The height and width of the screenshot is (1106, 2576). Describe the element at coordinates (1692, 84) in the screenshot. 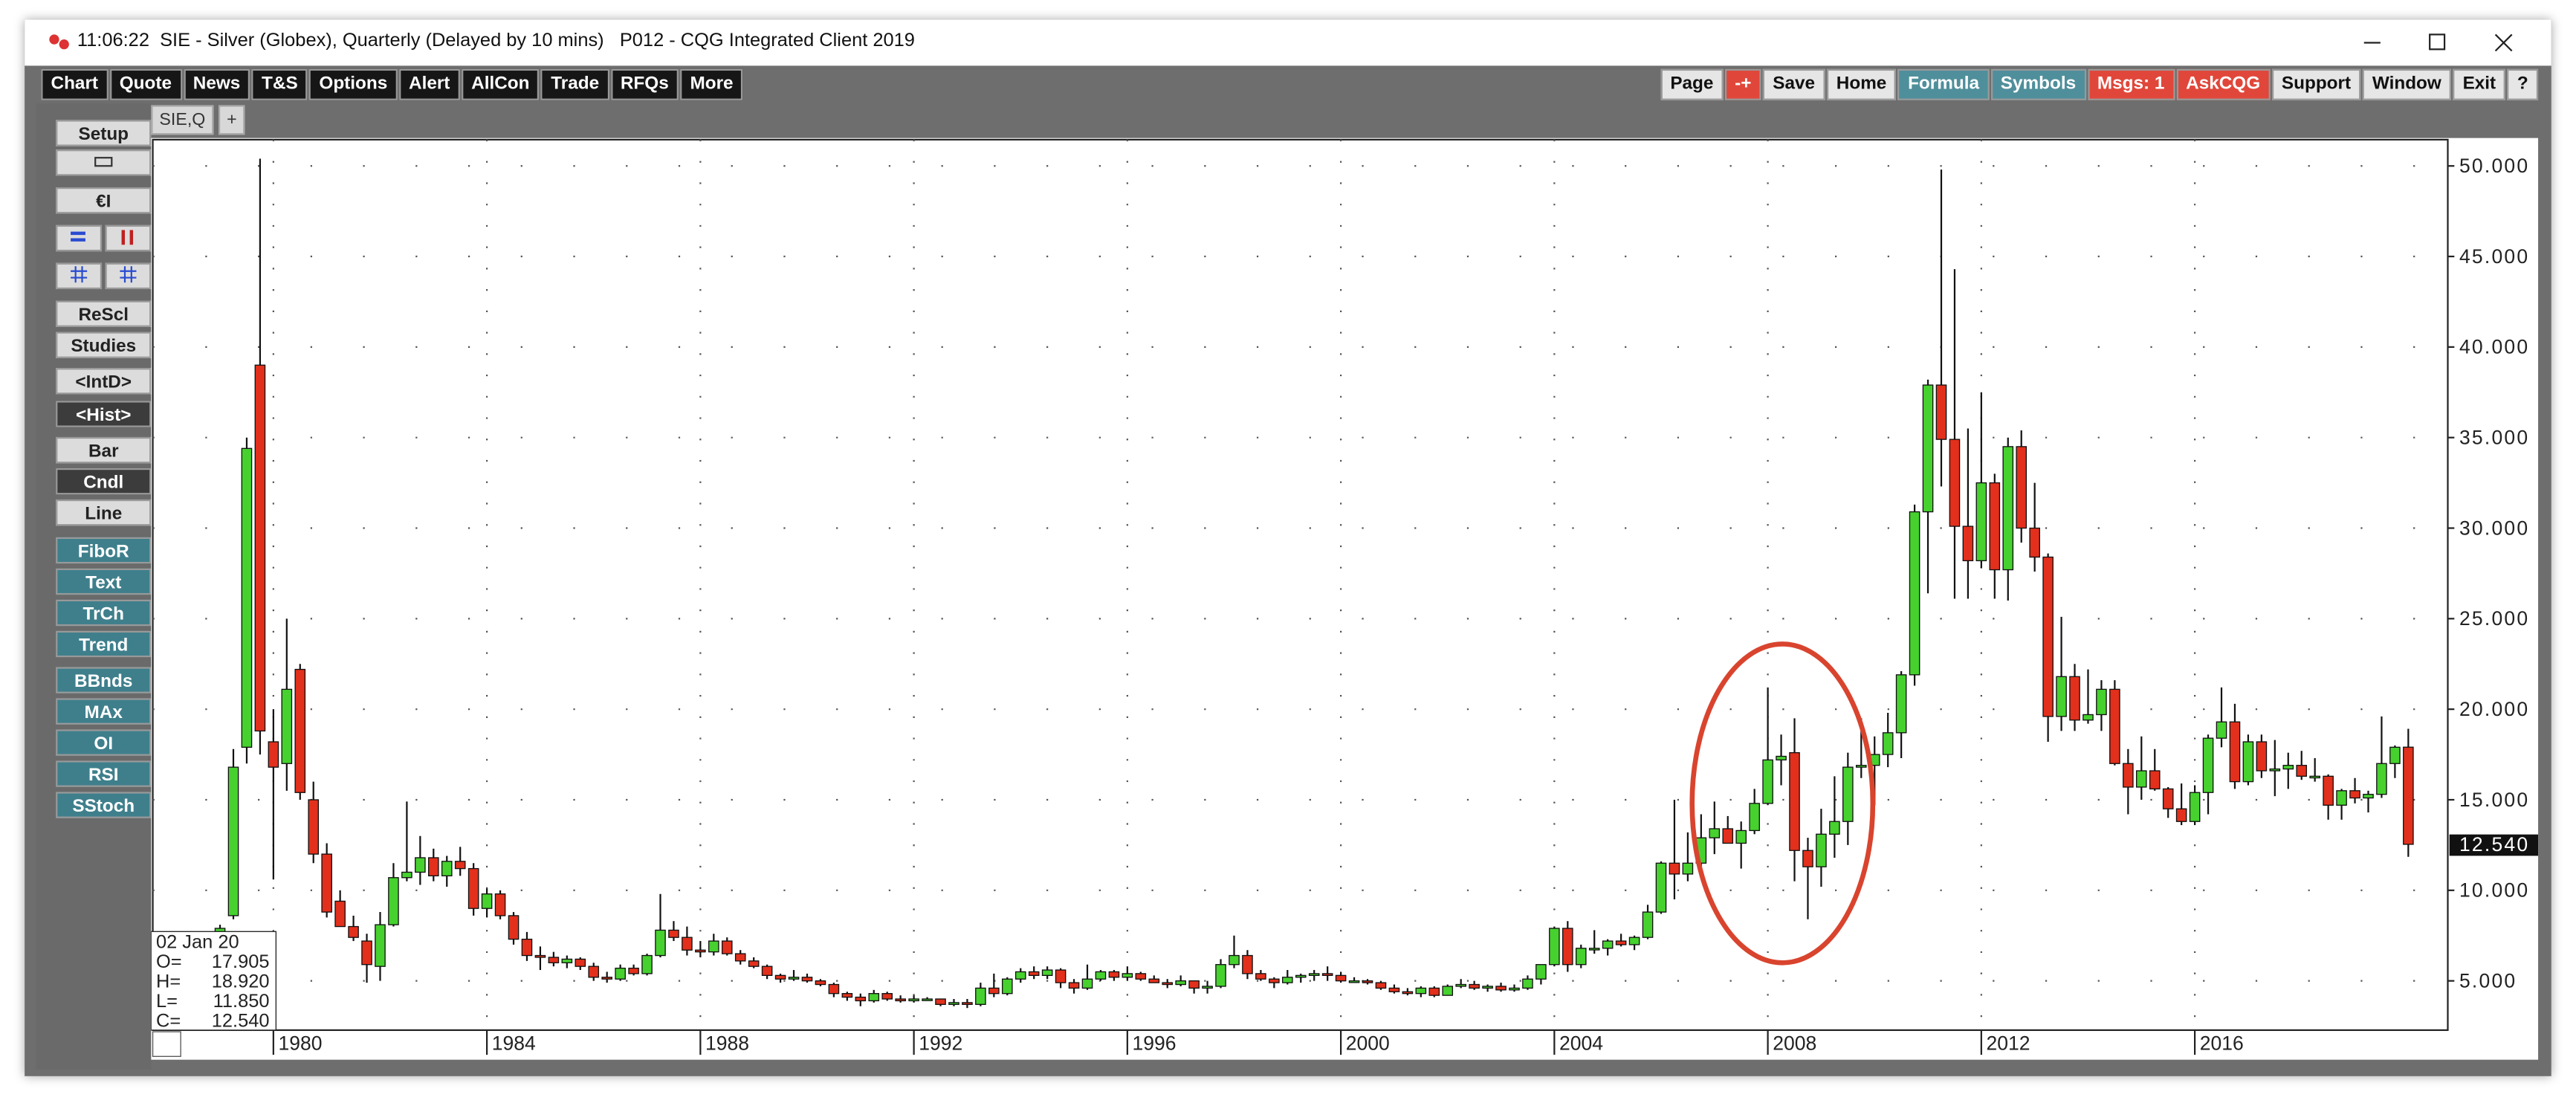

I see `toolbar-button: Page` at that location.